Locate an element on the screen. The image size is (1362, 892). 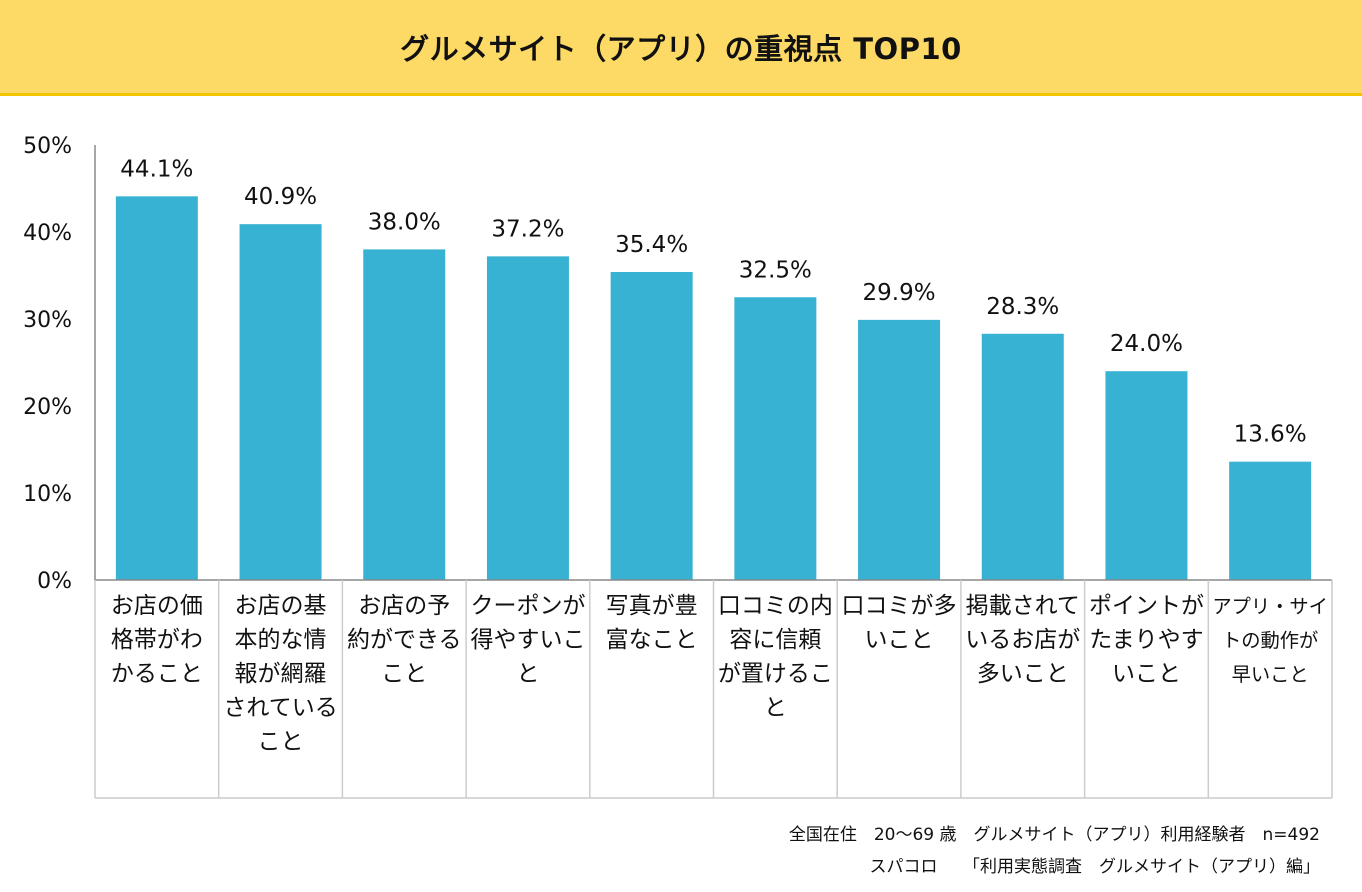
y-tick-label: 50% is located at coordinates (47, 146).